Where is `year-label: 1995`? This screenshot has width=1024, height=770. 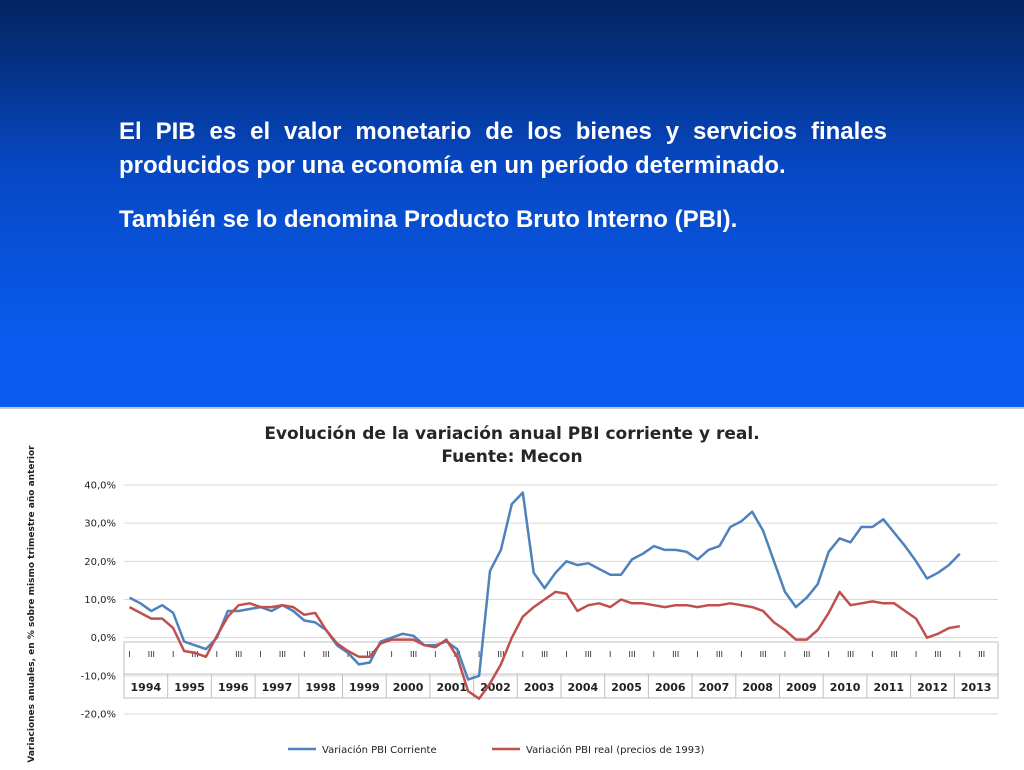 year-label: 1995 is located at coordinates (189, 687).